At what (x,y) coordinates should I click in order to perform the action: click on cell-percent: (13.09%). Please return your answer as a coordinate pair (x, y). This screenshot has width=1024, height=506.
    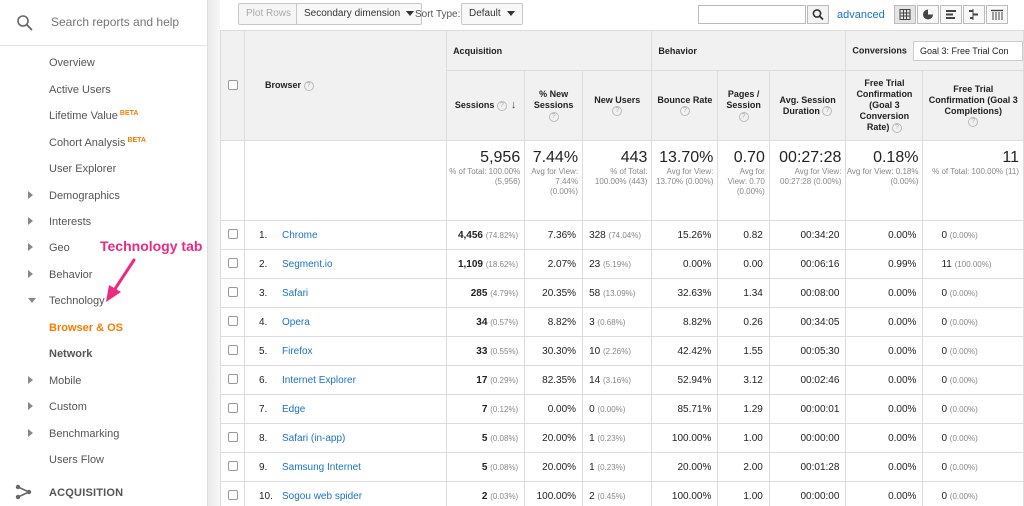
    Looking at the image, I should click on (619, 293).